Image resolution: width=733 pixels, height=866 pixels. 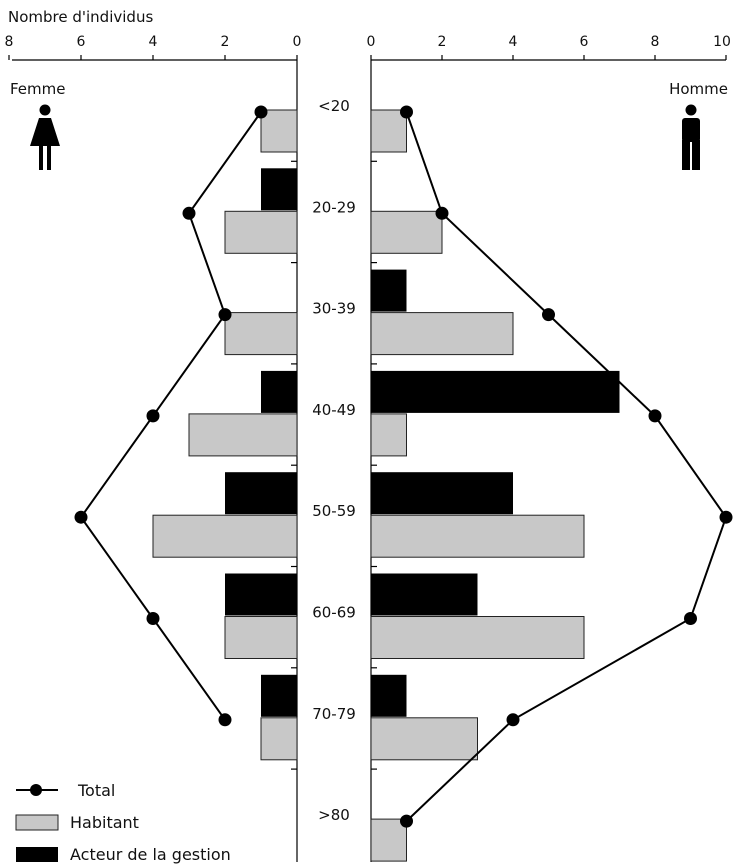 I want to click on left-tick-label: 6, so click(x=81, y=42).